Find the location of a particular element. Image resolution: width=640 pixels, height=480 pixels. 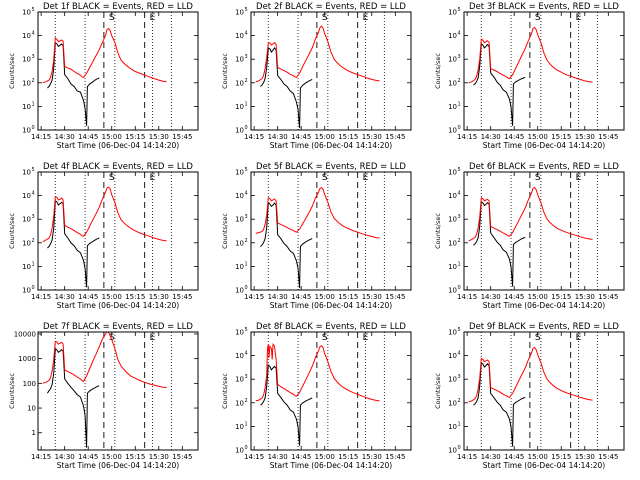

panel-title: Det 6f BLACK = Events, RED = LLD is located at coordinates (544, 167).